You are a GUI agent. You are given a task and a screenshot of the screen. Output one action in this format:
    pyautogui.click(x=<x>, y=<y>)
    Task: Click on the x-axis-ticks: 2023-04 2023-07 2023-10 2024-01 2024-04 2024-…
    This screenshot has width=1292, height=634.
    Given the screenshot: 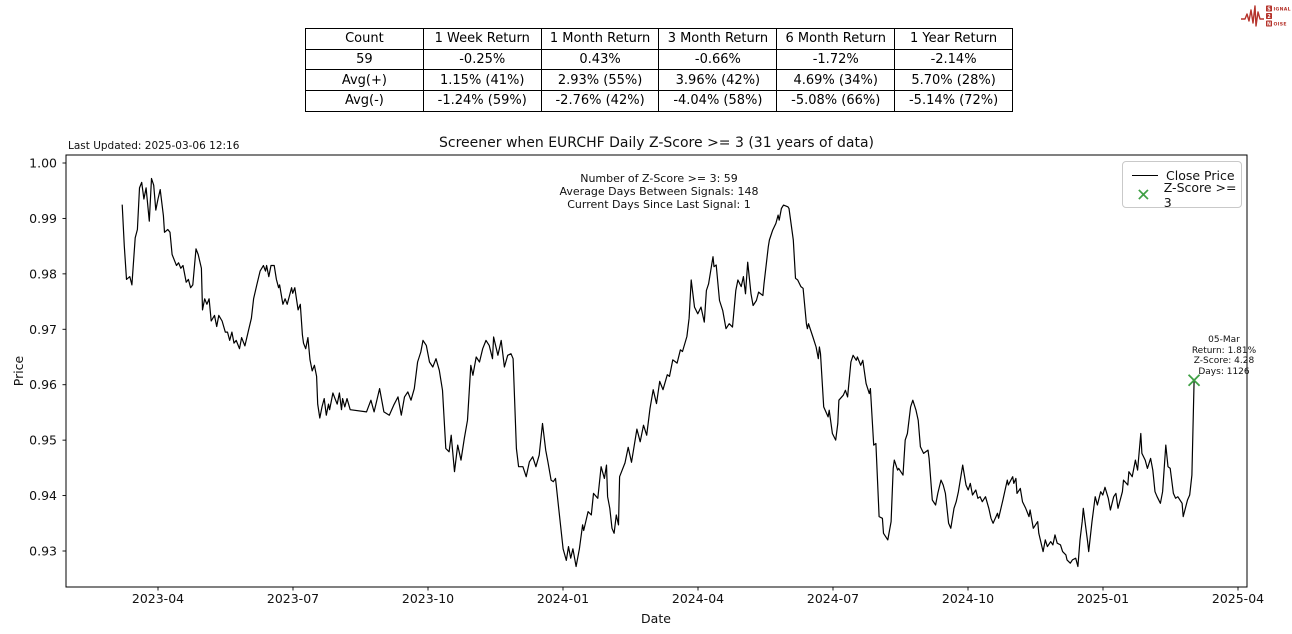 What is the action you would take?
    pyautogui.click(x=698, y=596)
    